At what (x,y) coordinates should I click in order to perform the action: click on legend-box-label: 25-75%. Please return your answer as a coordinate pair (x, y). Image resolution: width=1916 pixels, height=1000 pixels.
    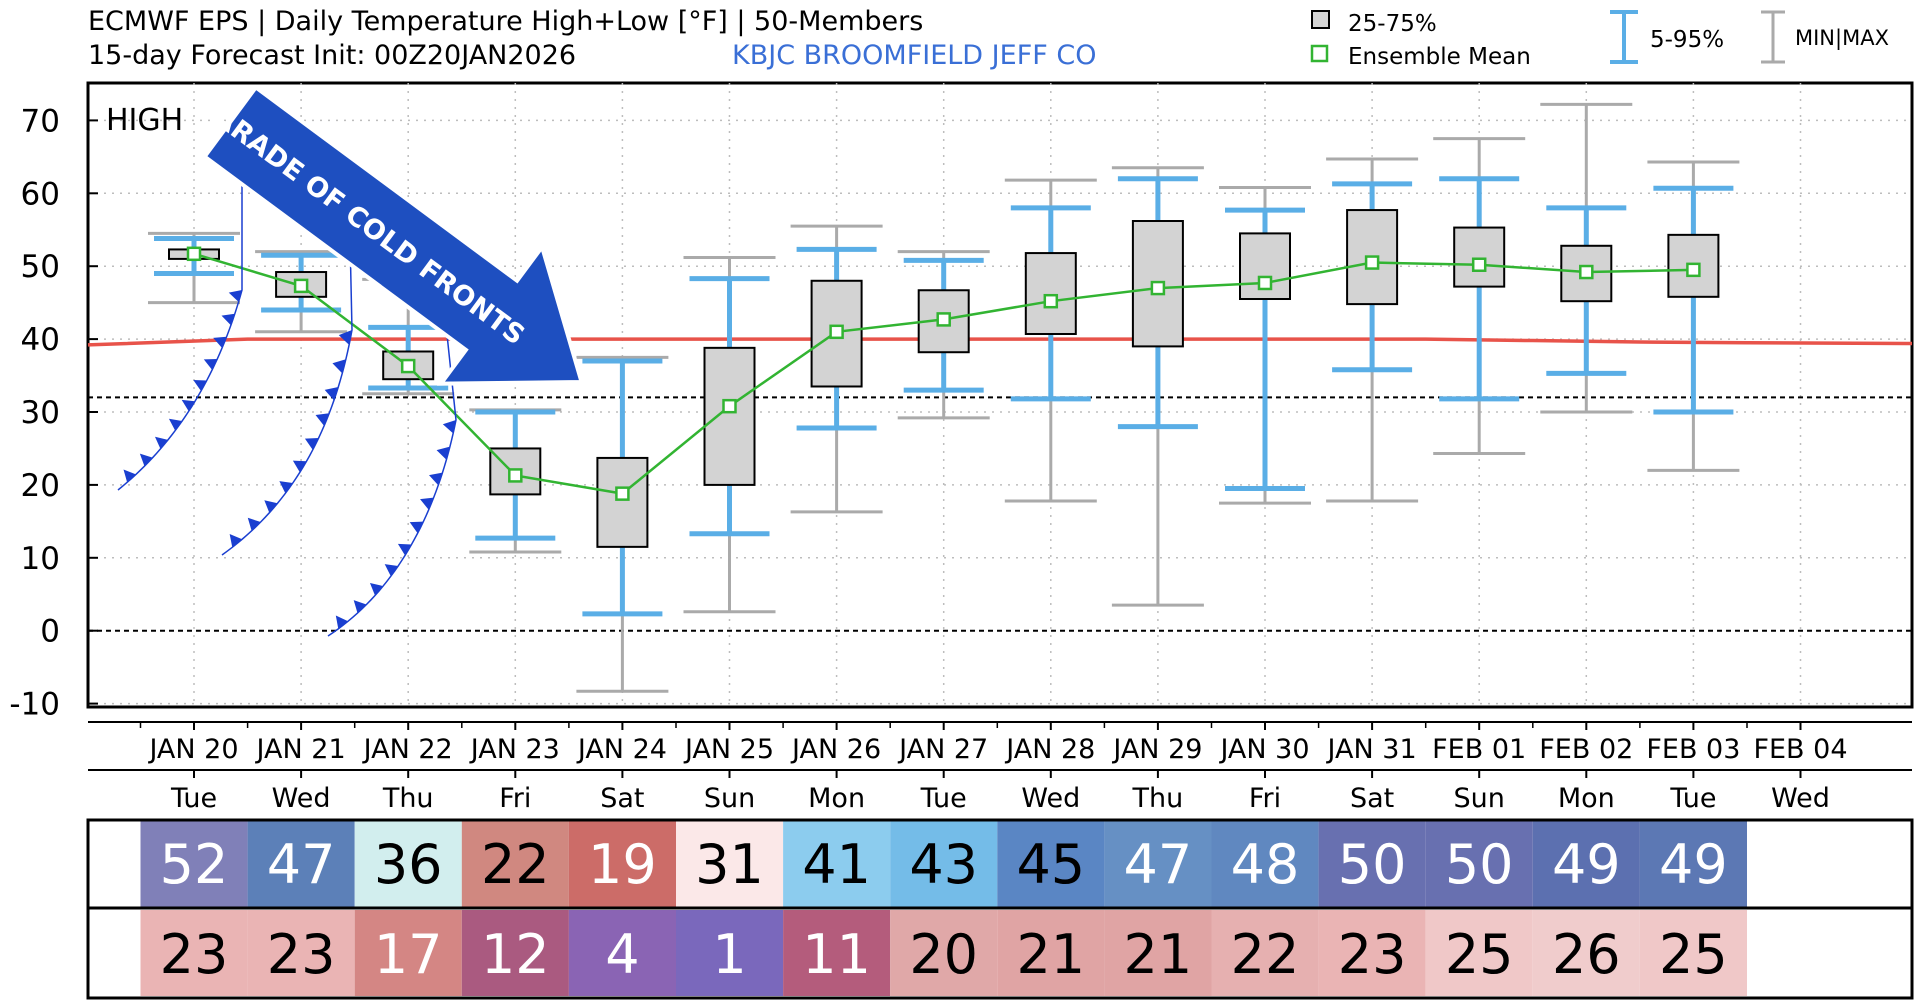
    Looking at the image, I should click on (1392, 24).